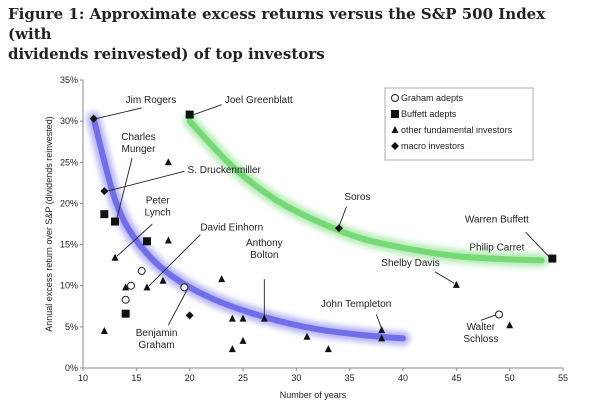 The width and height of the screenshot is (599, 411). I want to click on annotation-label: S. Druckenmiller, so click(225, 170).